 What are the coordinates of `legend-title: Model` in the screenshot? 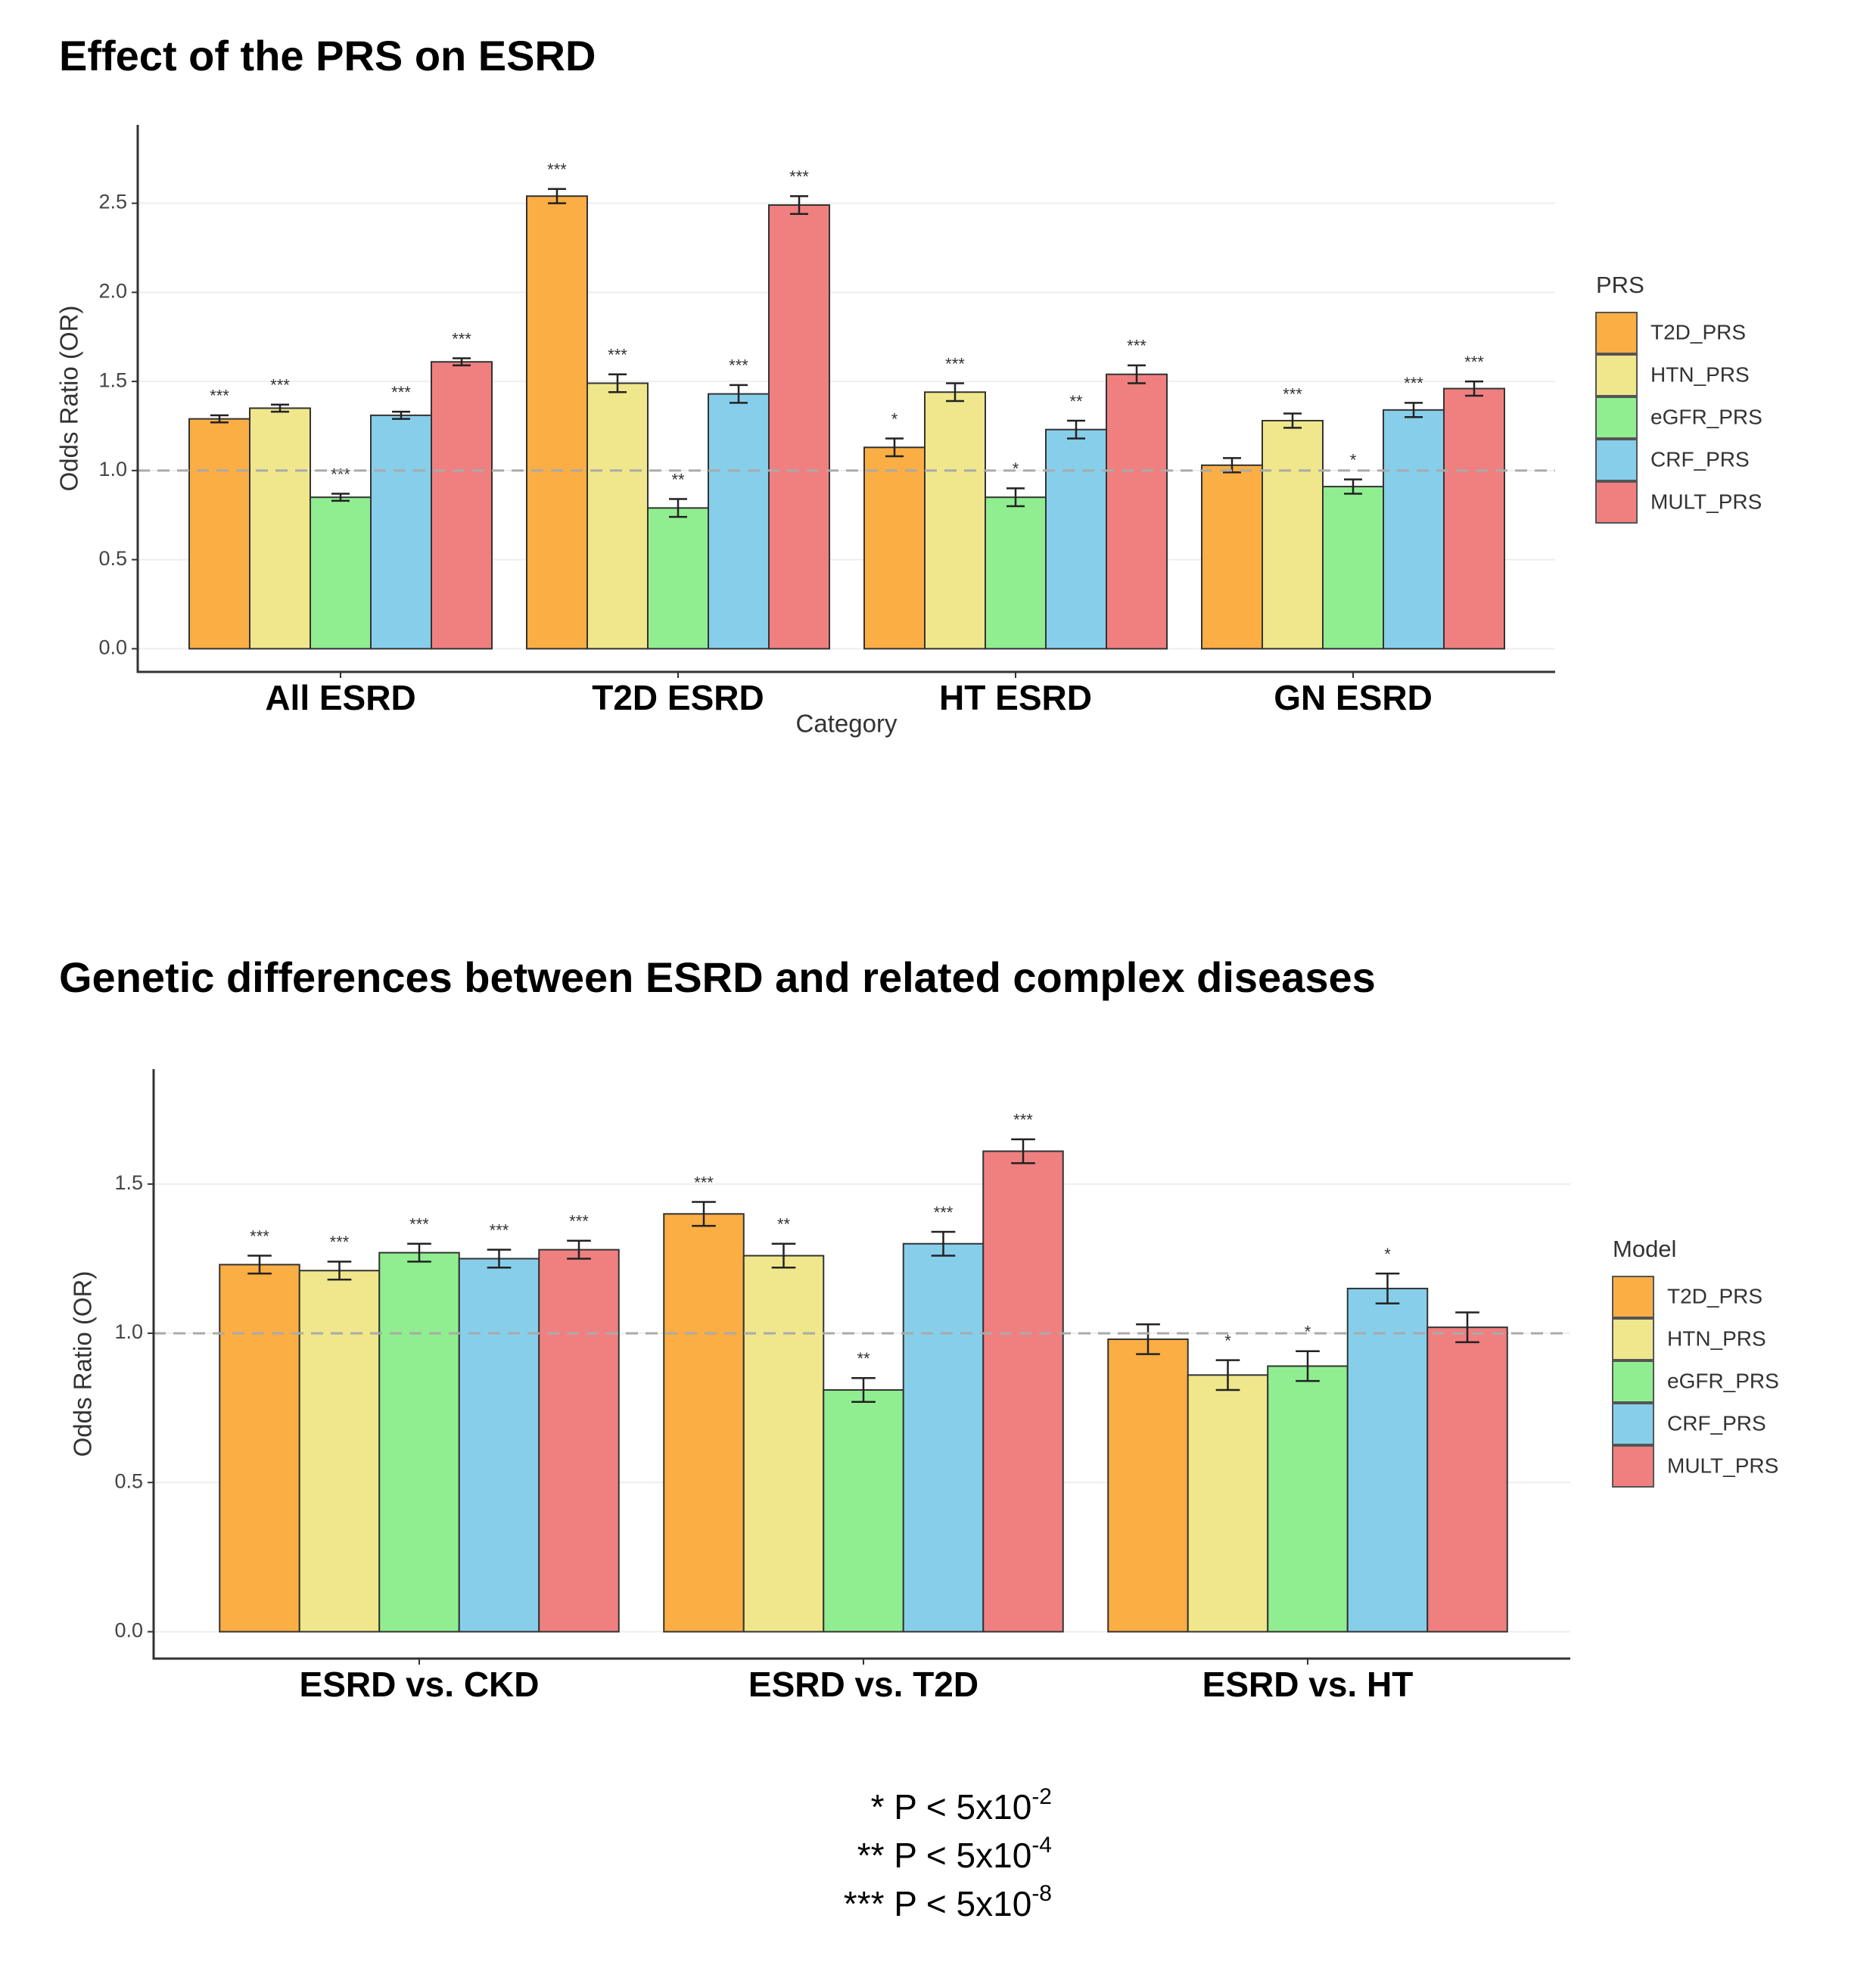 It's located at (1645, 1249).